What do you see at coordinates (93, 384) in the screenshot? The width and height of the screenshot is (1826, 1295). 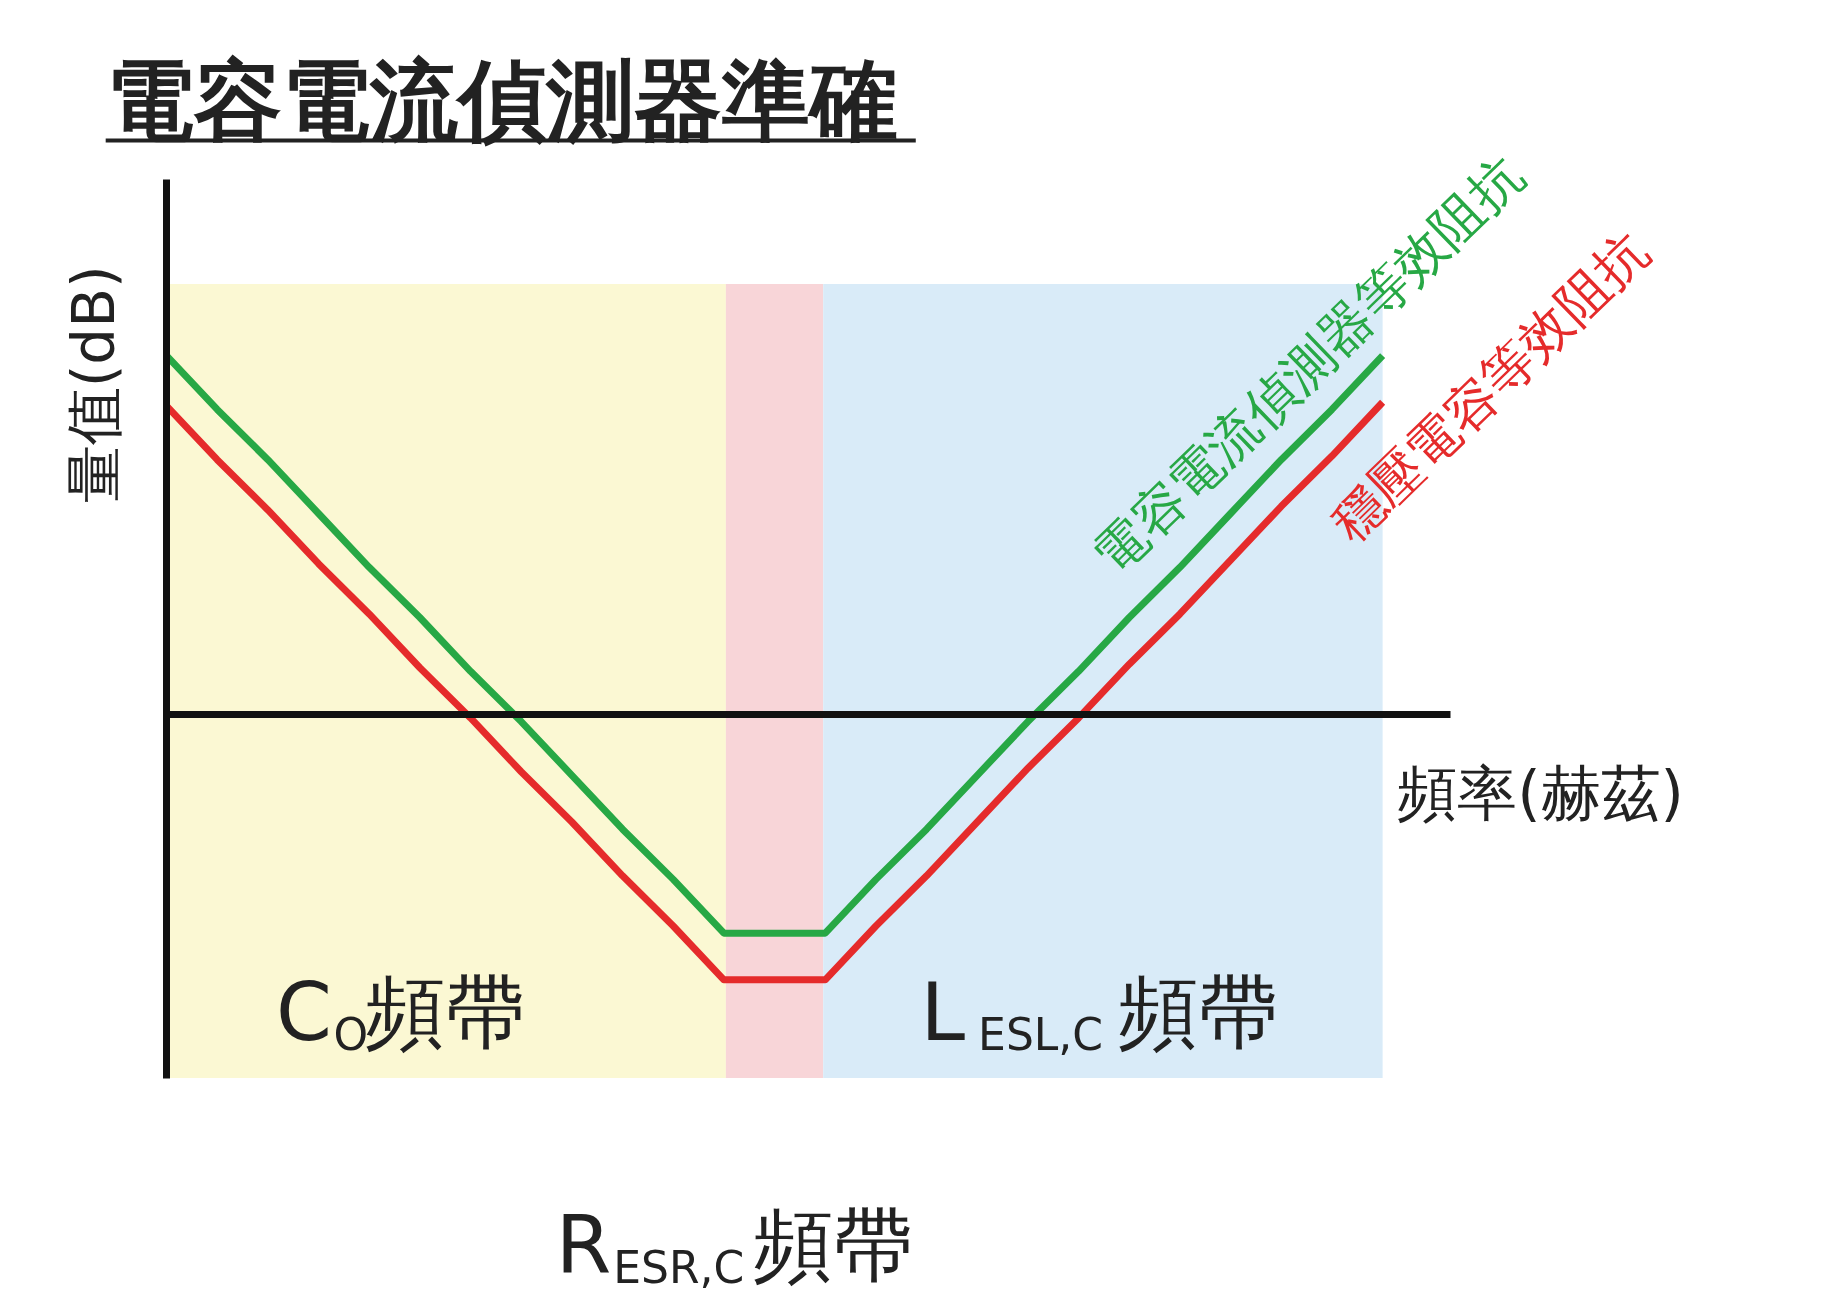 I see `y-axis-title: 量值(dB)` at bounding box center [93, 384].